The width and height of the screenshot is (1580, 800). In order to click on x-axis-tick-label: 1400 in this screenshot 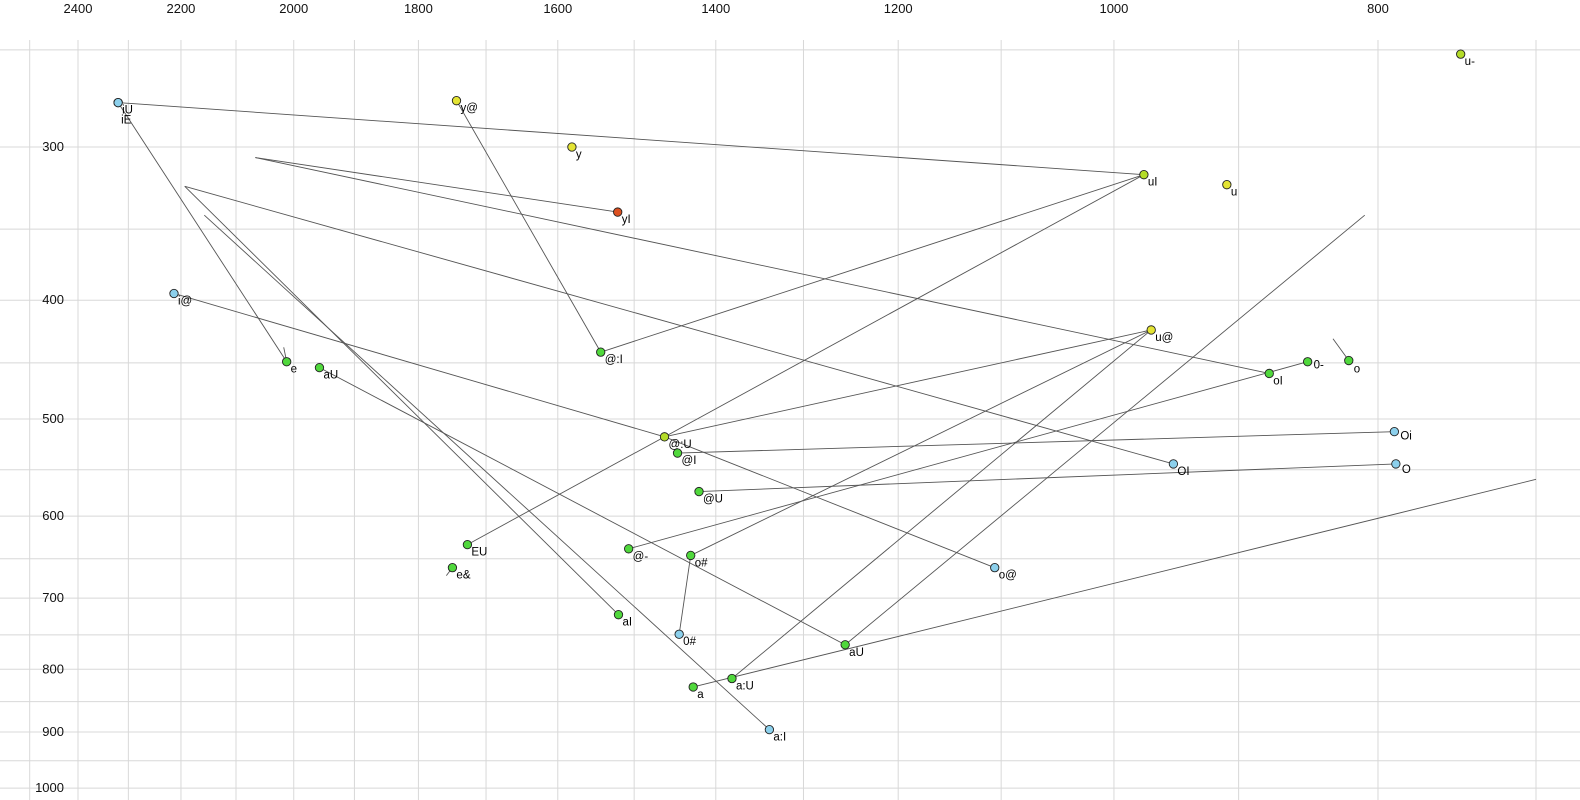, I will do `click(715, 8)`.